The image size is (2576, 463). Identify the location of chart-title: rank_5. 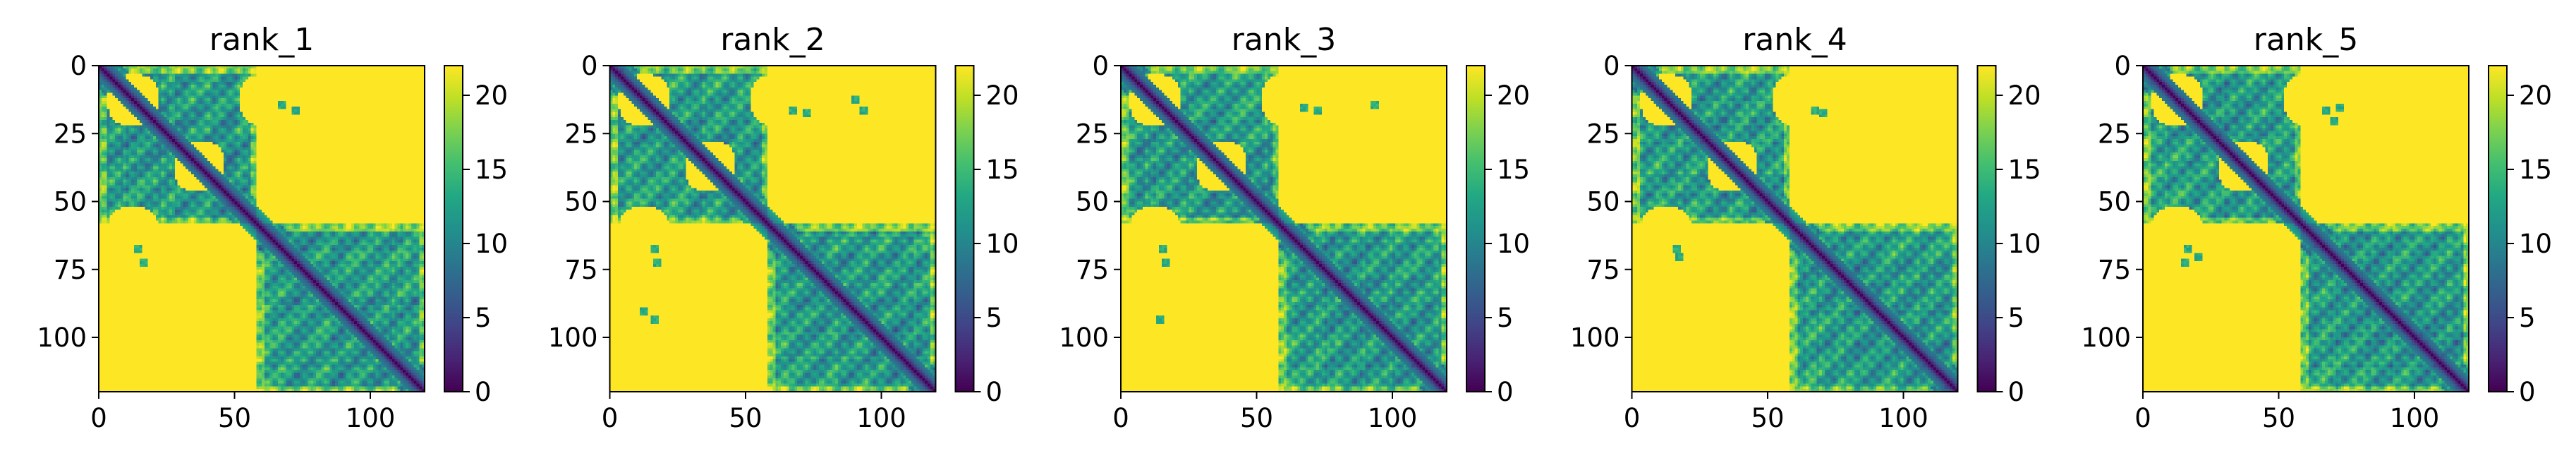
(2306, 40).